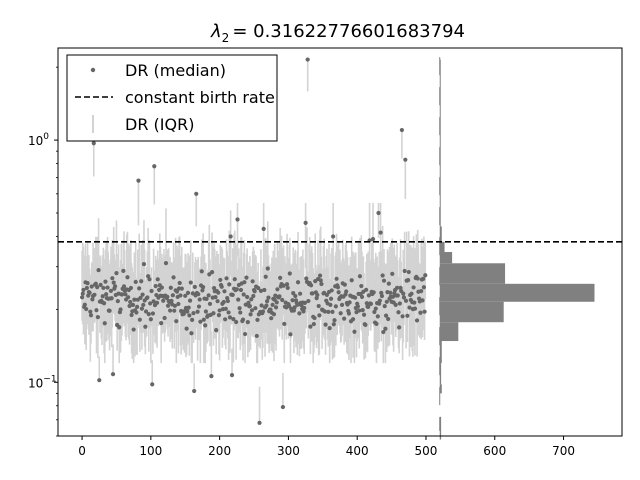  I want to click on x-tick-label: 200, so click(219, 451).